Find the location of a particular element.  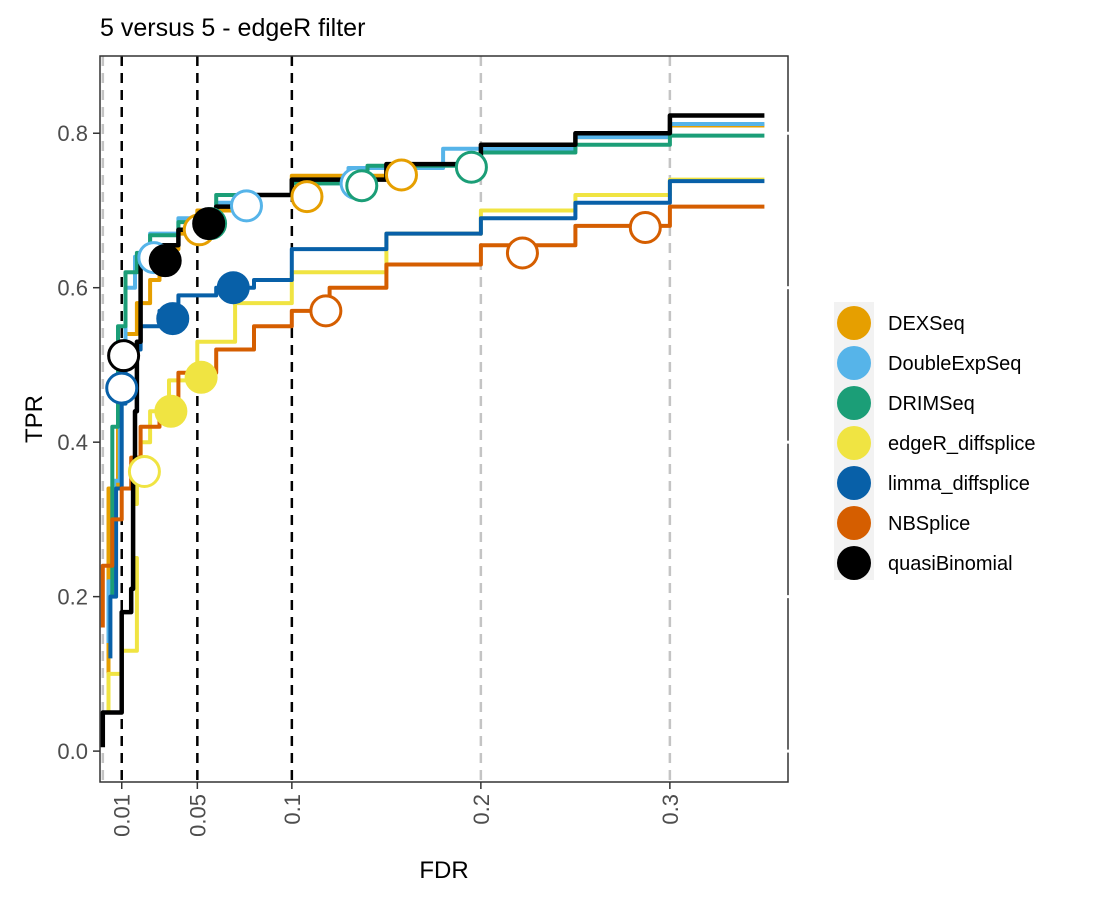

legend-key-DRIMSeq is located at coordinates (854, 403).